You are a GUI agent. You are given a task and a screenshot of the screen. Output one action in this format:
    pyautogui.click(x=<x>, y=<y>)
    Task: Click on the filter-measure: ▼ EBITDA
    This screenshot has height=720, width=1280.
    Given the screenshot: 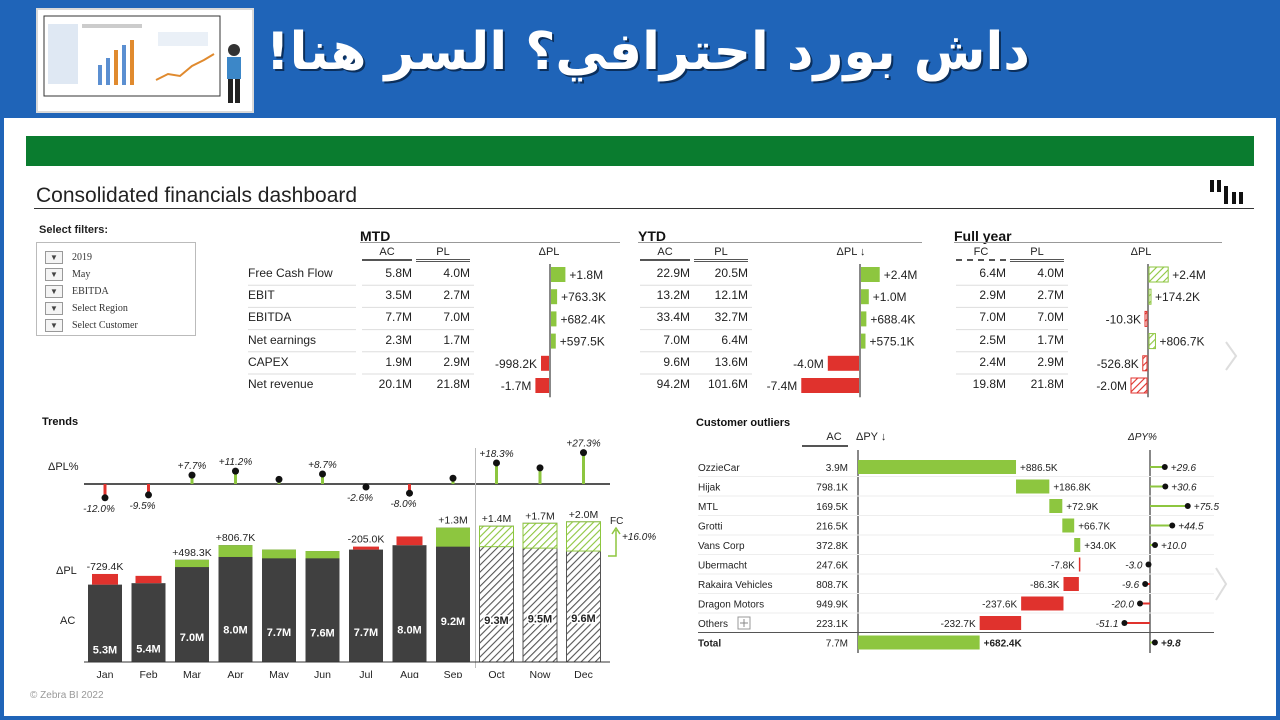 What is the action you would take?
    pyautogui.click(x=77, y=291)
    